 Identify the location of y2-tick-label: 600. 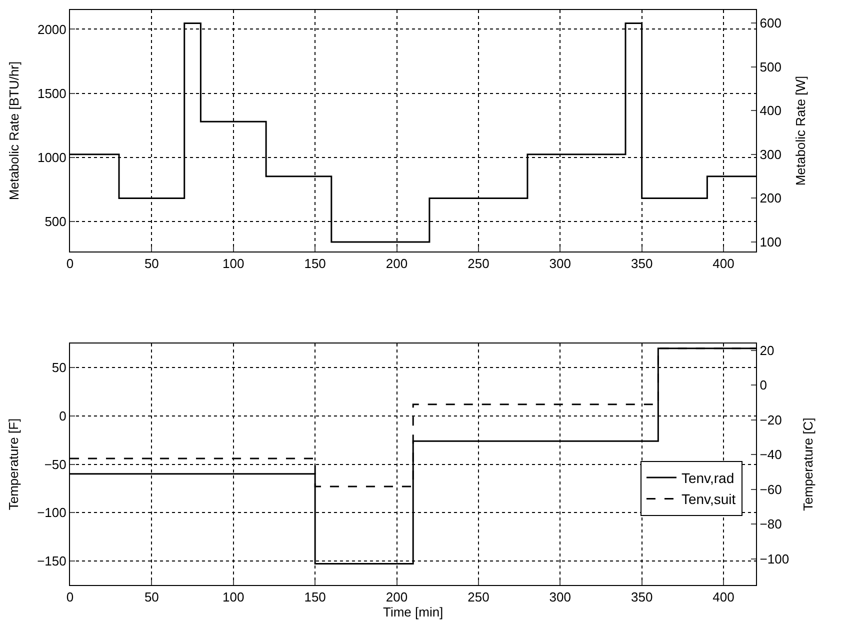
(771, 23).